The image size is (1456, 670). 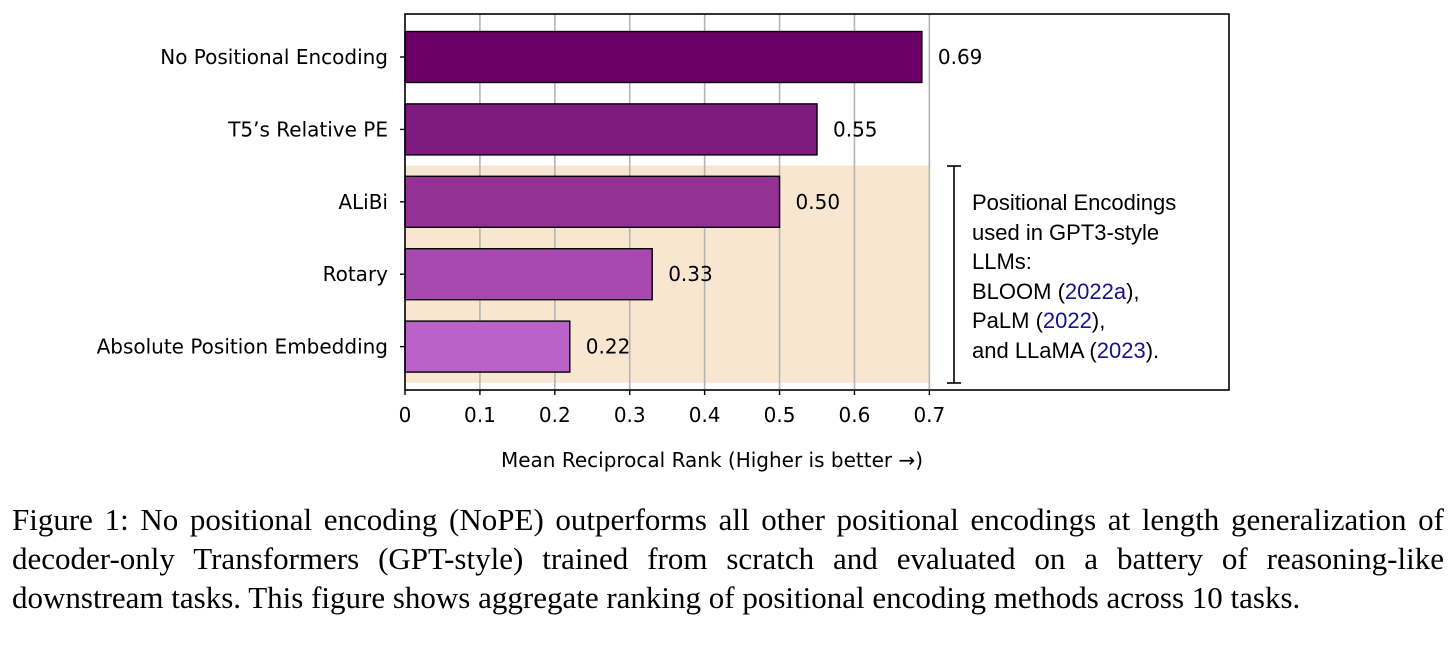 I want to click on x-tick-label-7: 0.7, so click(x=929, y=415).